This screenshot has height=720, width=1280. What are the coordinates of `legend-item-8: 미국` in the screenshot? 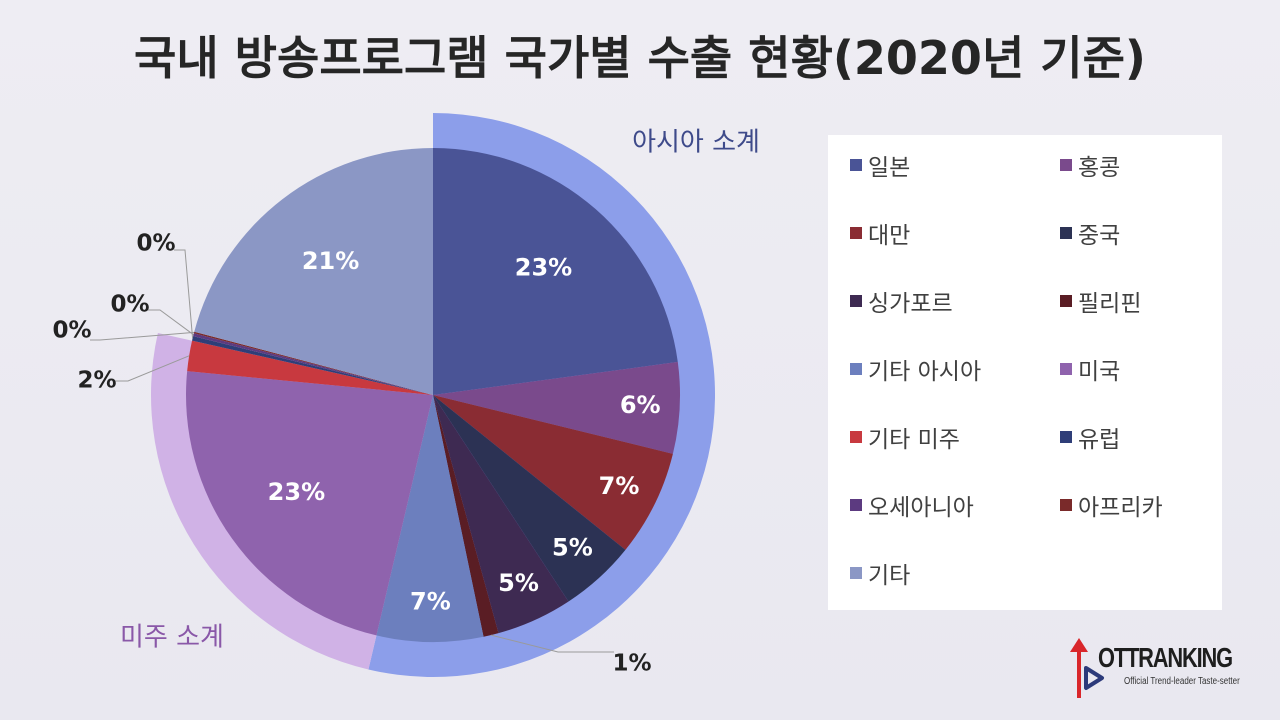 It's located at (1090, 369).